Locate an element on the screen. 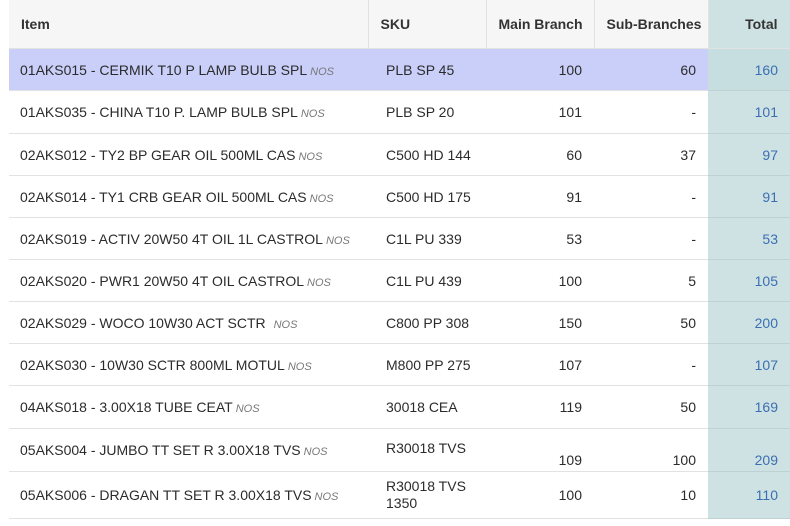 The image size is (790, 526). total-cell: 91 is located at coordinates (749, 196).